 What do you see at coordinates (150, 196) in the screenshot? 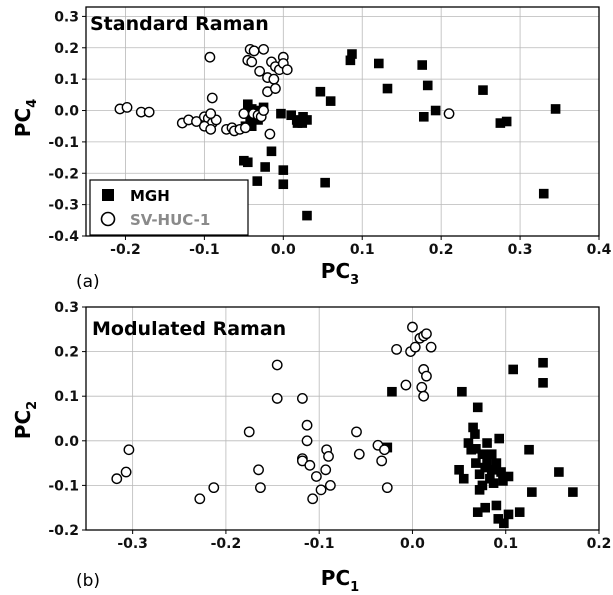
I see `legend-mgh-label: MGH` at bounding box center [150, 196].